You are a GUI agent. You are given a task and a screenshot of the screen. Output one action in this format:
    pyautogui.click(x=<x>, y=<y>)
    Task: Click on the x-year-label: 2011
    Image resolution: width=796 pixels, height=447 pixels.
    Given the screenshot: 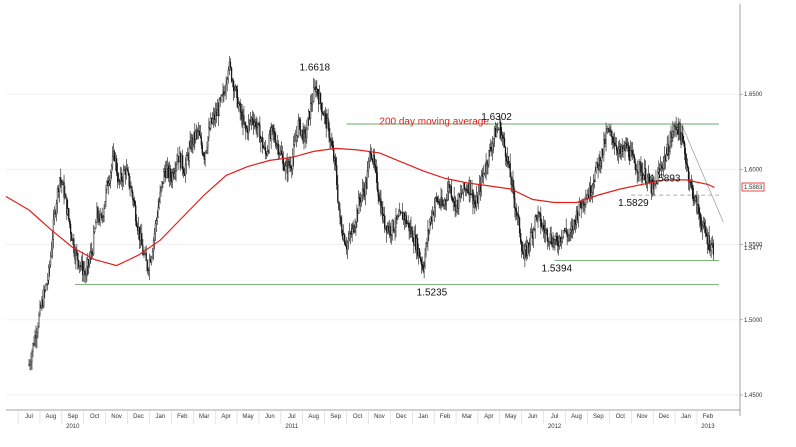 What is the action you would take?
    pyautogui.click(x=292, y=427)
    